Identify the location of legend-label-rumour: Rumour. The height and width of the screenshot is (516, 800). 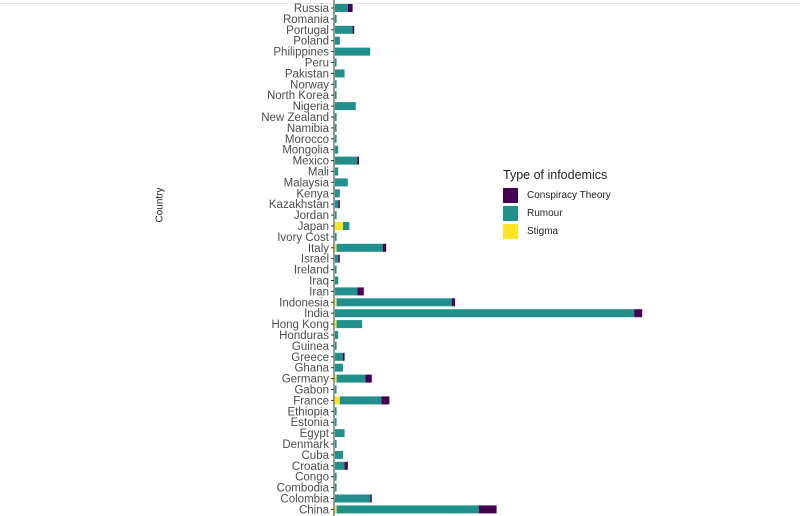
(545, 213).